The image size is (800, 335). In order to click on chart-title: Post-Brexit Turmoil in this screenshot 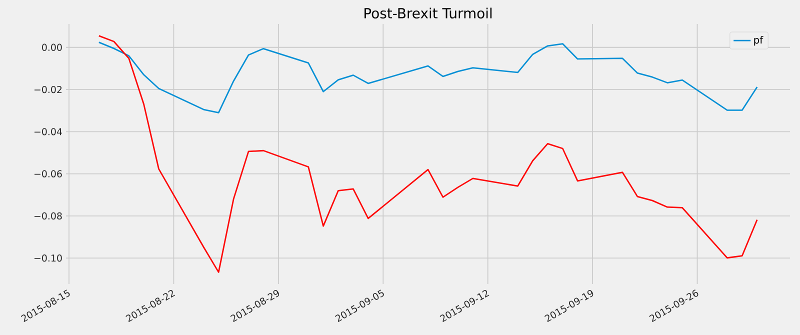, I will do `click(428, 13)`.